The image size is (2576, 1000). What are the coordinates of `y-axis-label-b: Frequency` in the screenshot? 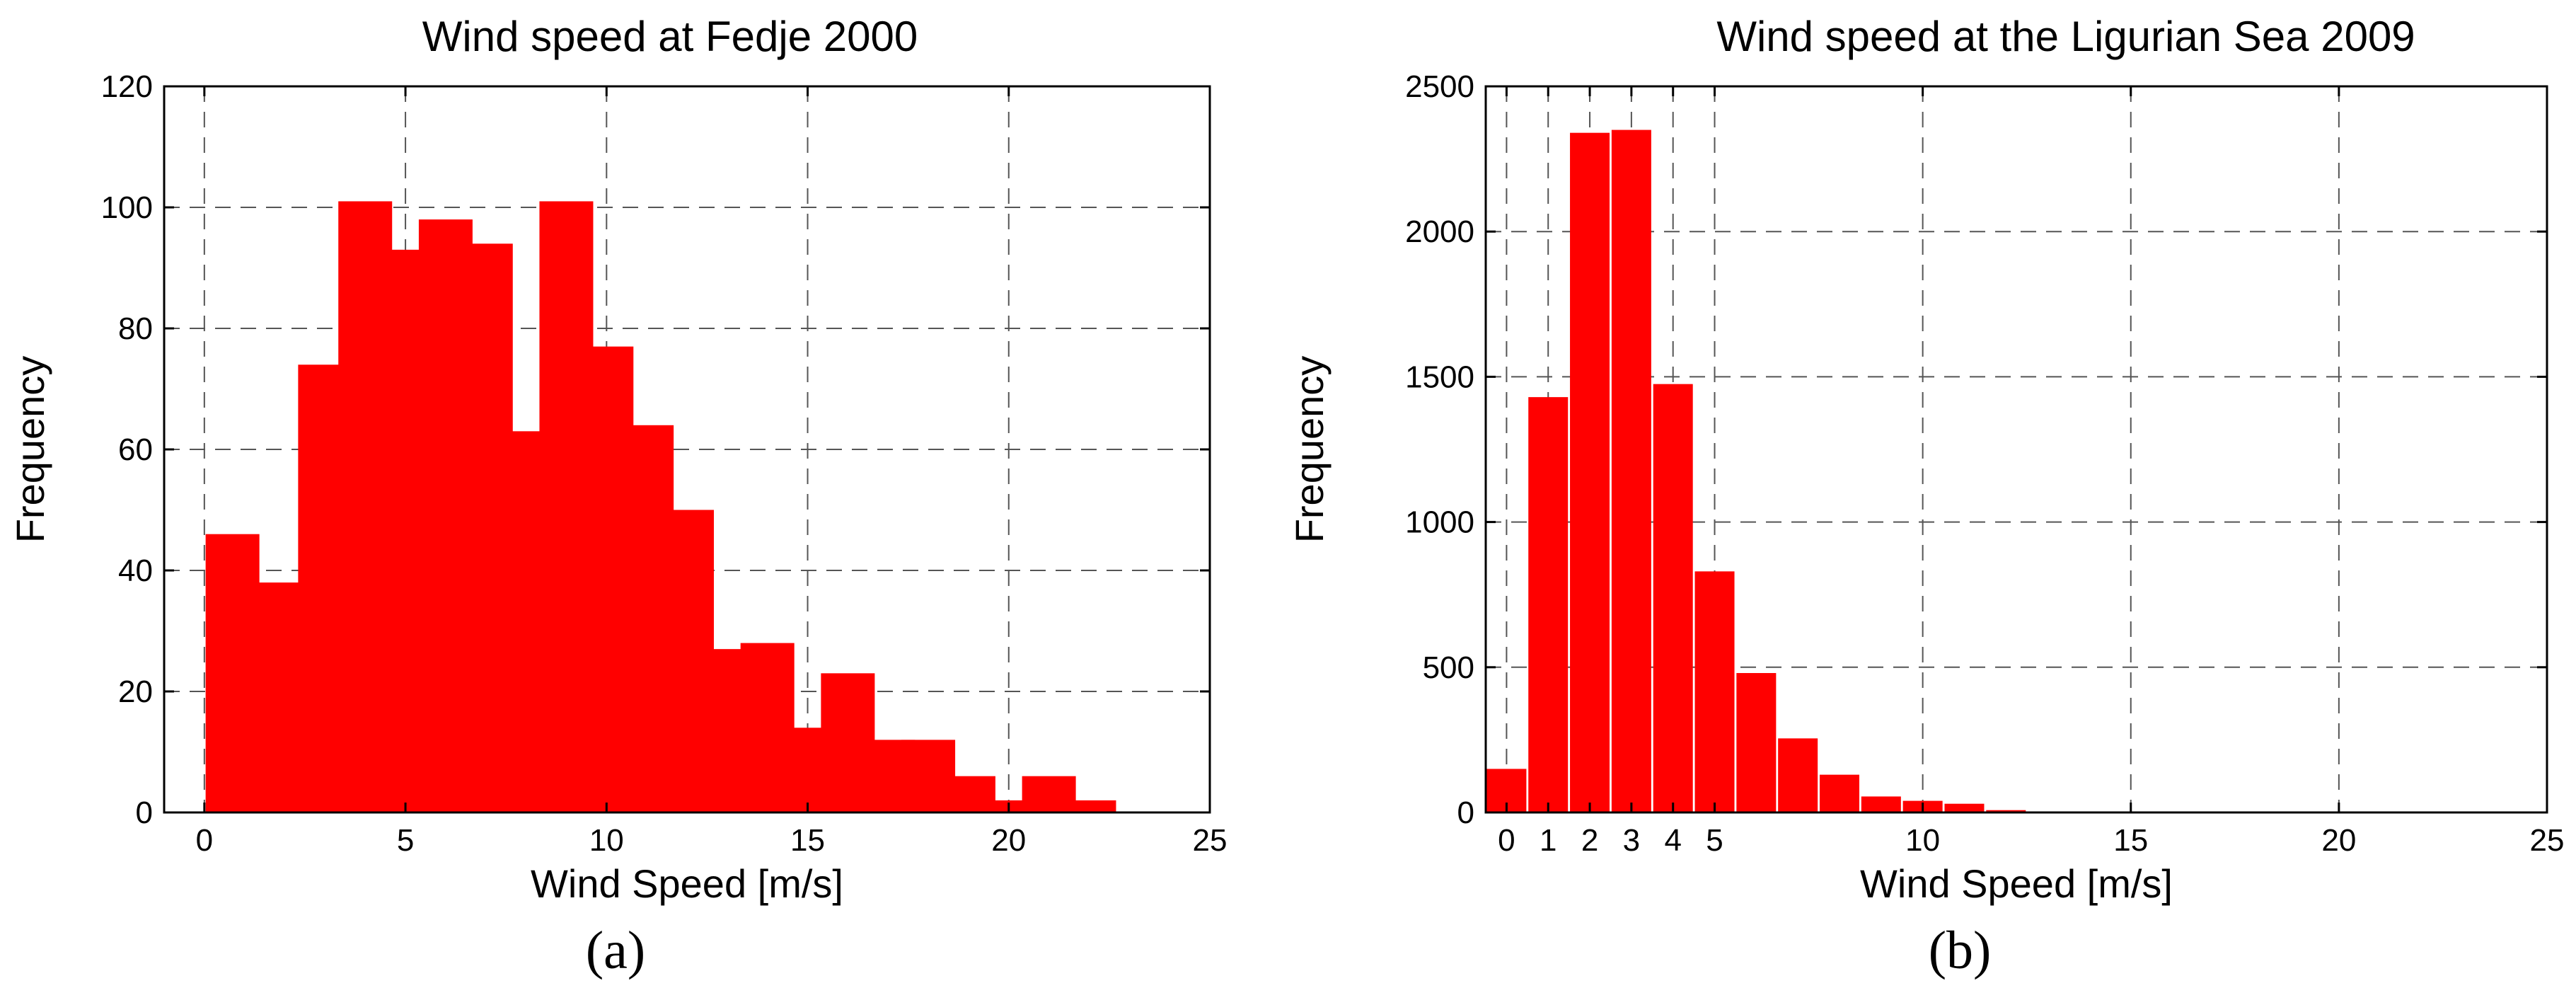 It's located at (1309, 450).